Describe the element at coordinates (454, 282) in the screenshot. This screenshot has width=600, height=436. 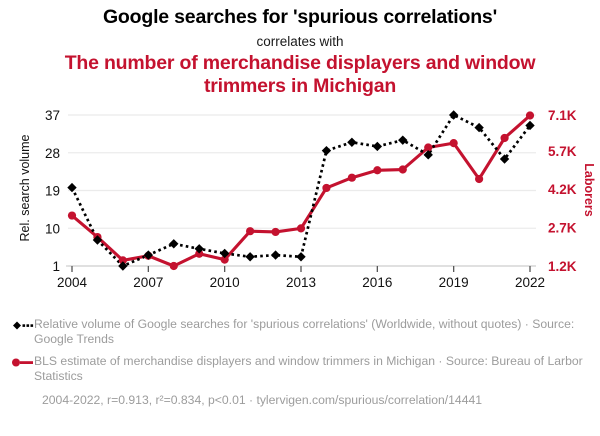
I see `x-axis-tick-label: 2019` at that location.